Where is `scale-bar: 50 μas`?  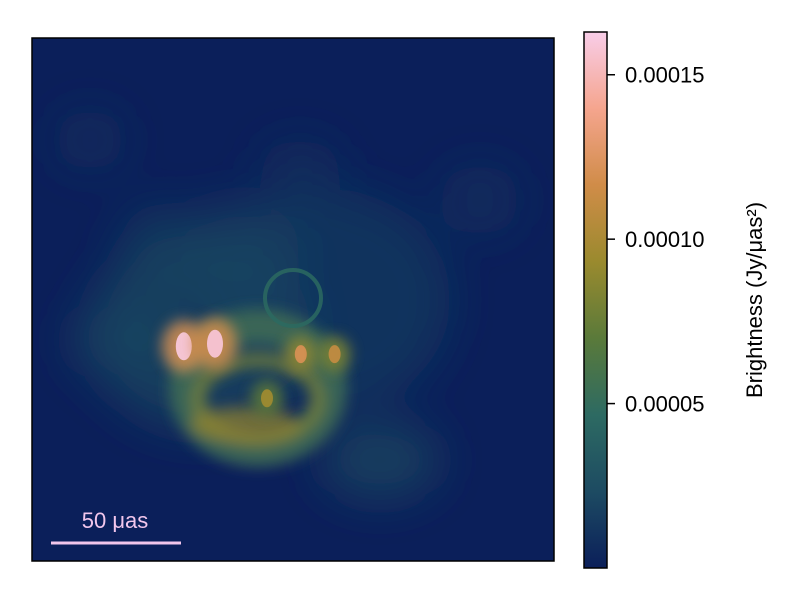 scale-bar: 50 μas is located at coordinates (116, 526).